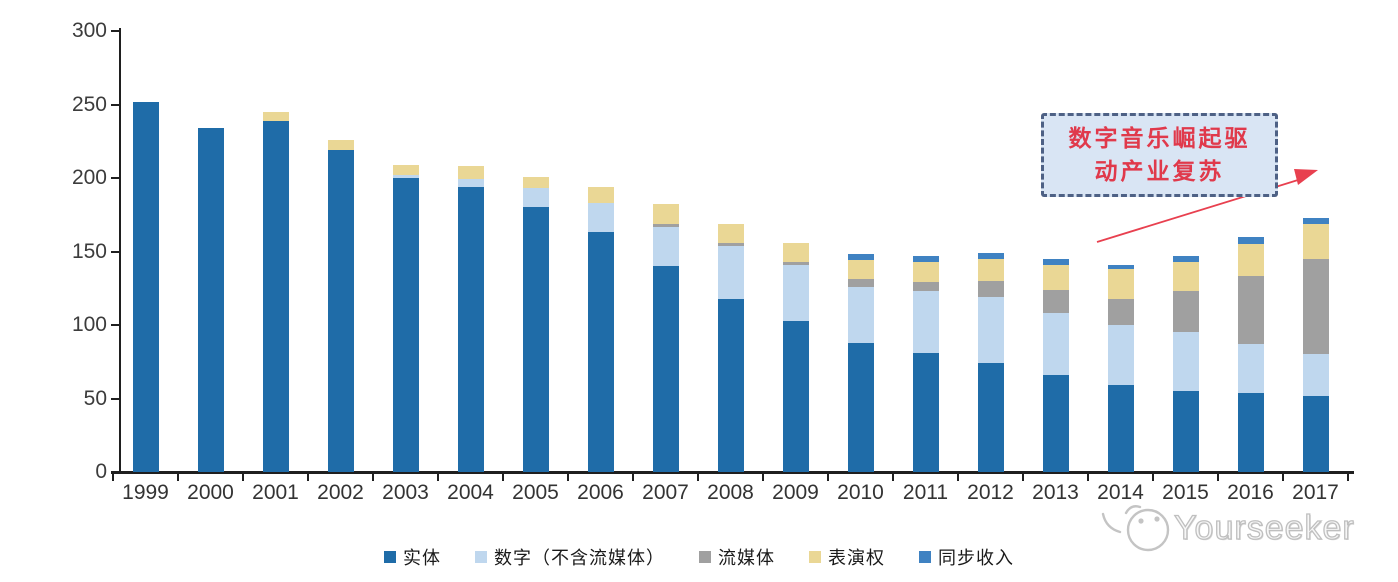  What do you see at coordinates (600, 194) in the screenshot?
I see `bar-segment-performance-2006` at bounding box center [600, 194].